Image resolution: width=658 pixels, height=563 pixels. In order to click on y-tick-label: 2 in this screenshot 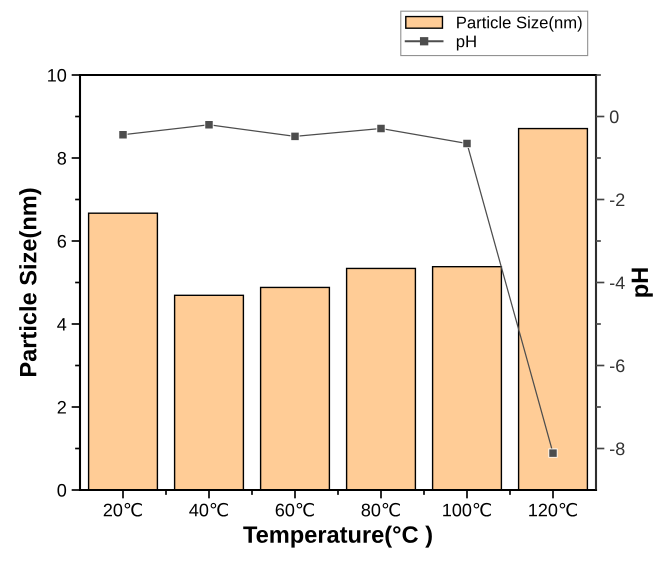, I will do `click(62, 407)`.